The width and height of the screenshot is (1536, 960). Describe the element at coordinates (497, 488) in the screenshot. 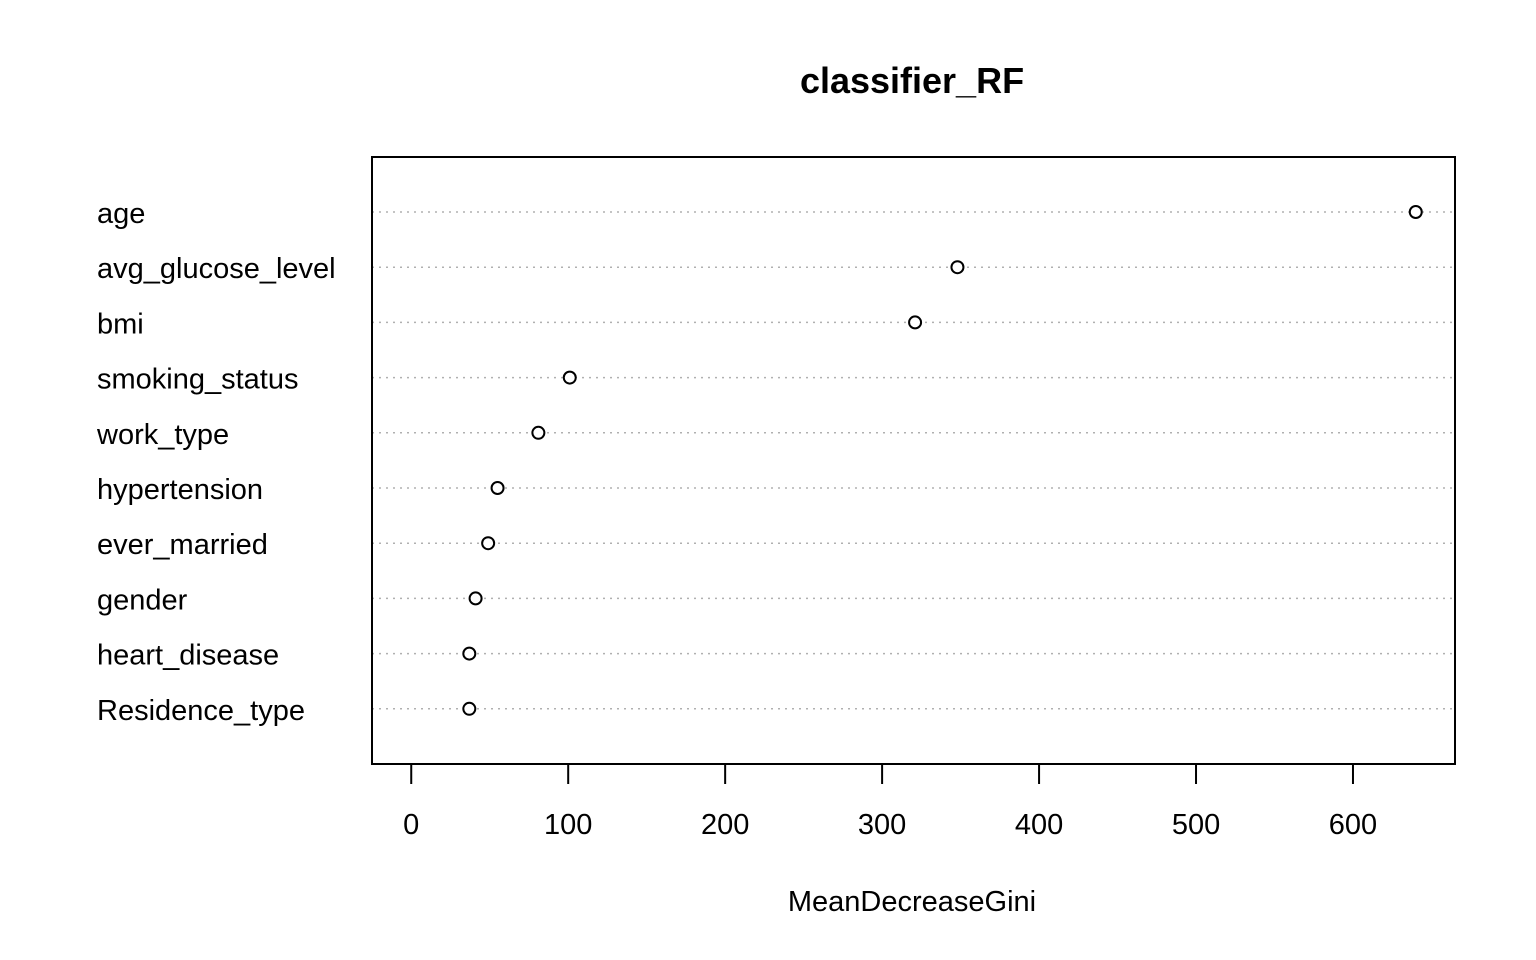

I see `point-hypertension` at that location.